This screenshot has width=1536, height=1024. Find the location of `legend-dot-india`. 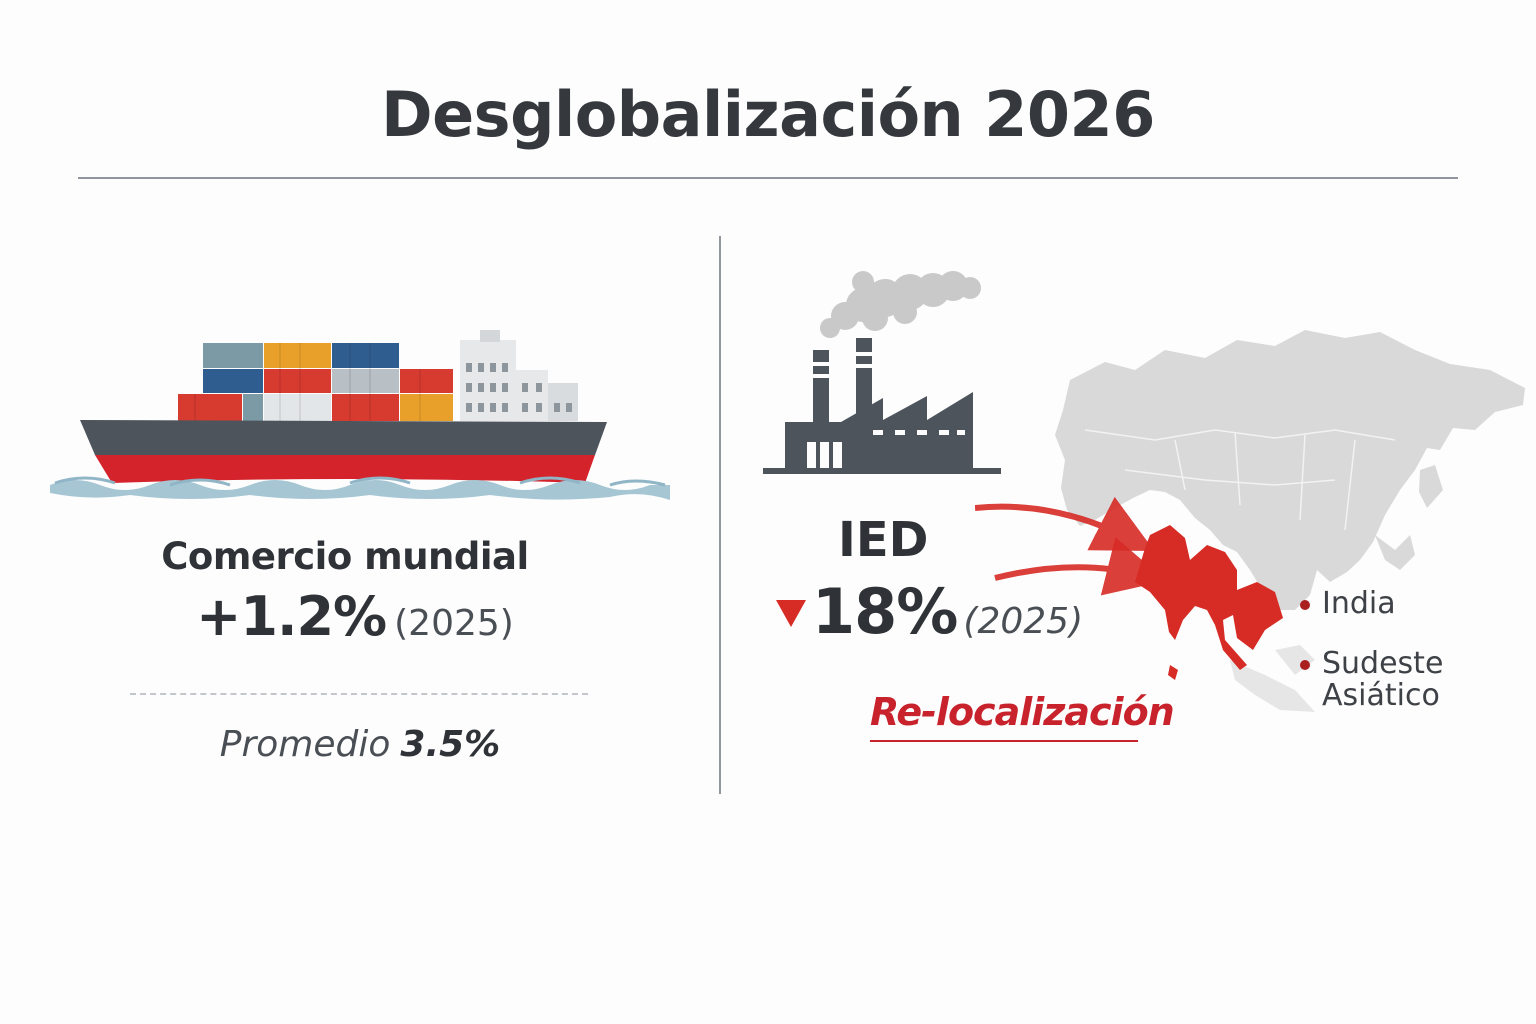

legend-dot-india is located at coordinates (1305, 605).